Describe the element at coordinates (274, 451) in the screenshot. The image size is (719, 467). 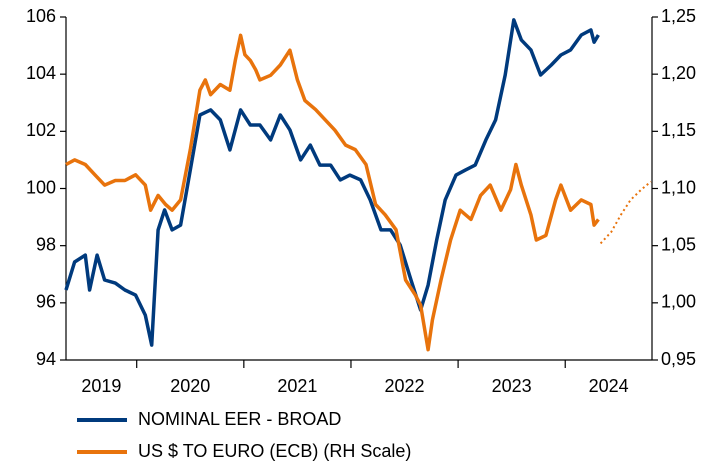
I see `legend-label: US $ TO EURO (ECB) (RH Scale)` at that location.